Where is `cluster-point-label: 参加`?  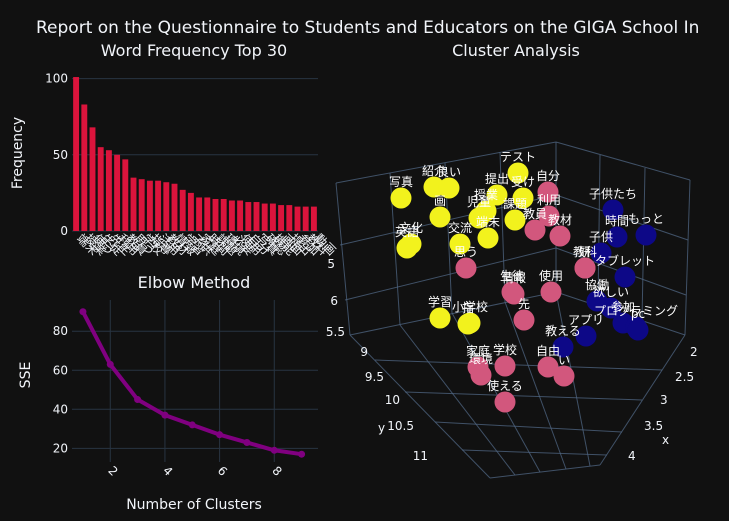 cluster-point-label: 参加 is located at coordinates (623, 306).